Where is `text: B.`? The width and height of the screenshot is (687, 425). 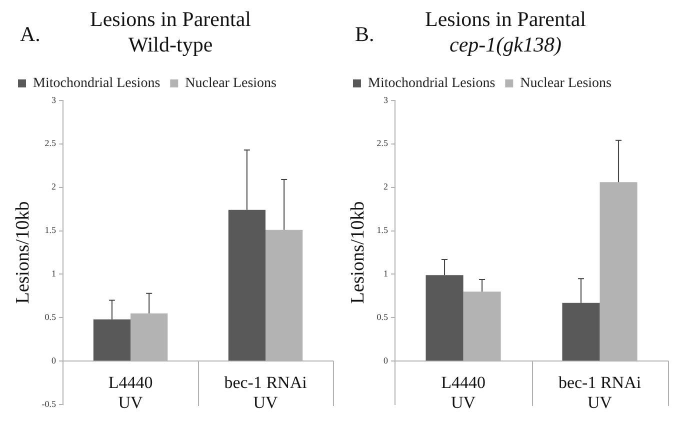
text: B. is located at coordinates (364, 34).